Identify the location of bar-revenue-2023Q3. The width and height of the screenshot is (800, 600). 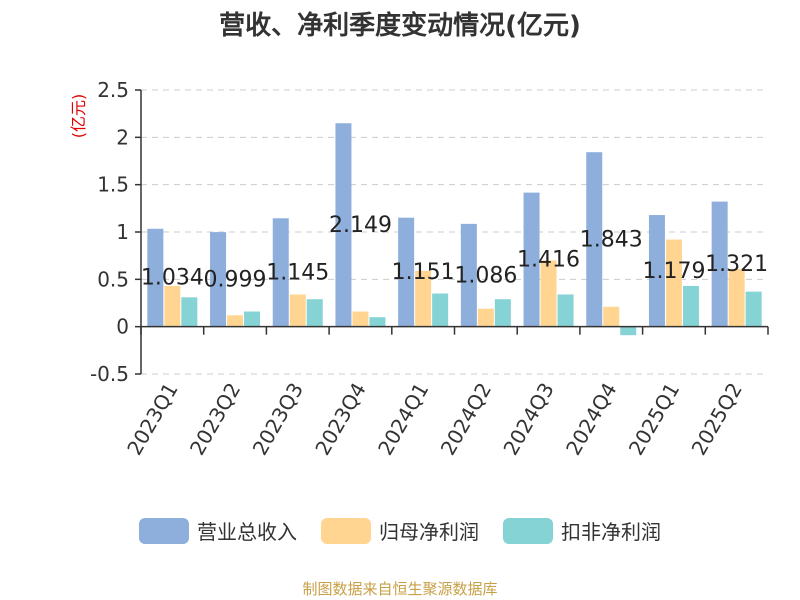
(280, 272).